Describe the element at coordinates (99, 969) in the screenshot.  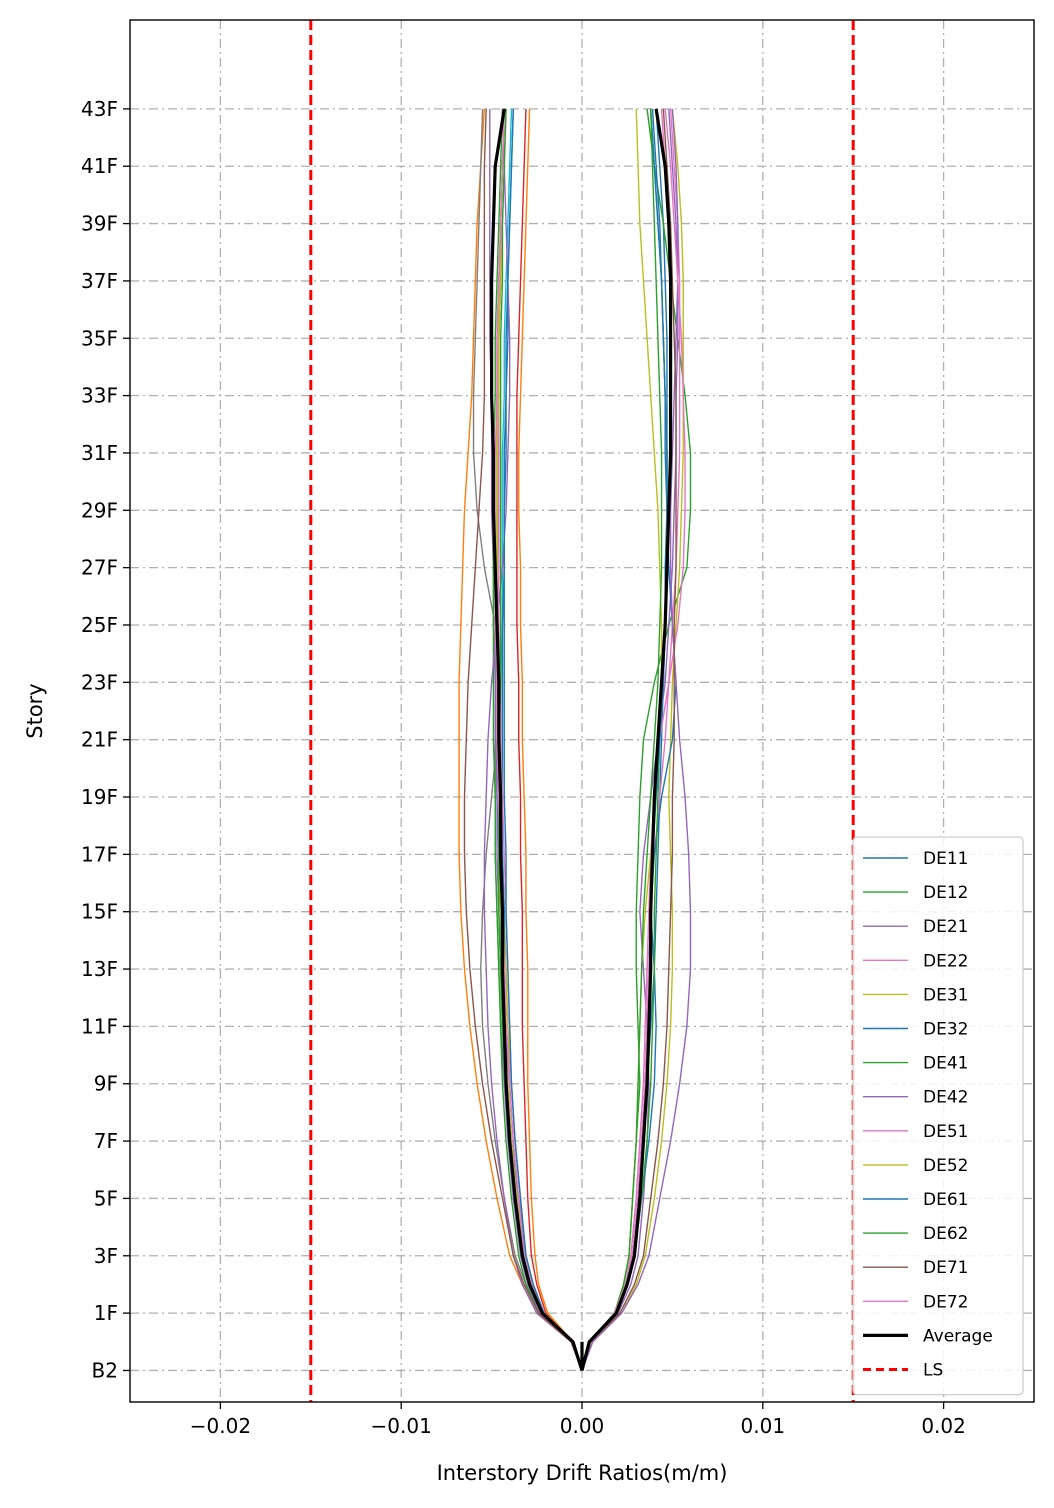
I see `y-tick-label: 13F` at that location.